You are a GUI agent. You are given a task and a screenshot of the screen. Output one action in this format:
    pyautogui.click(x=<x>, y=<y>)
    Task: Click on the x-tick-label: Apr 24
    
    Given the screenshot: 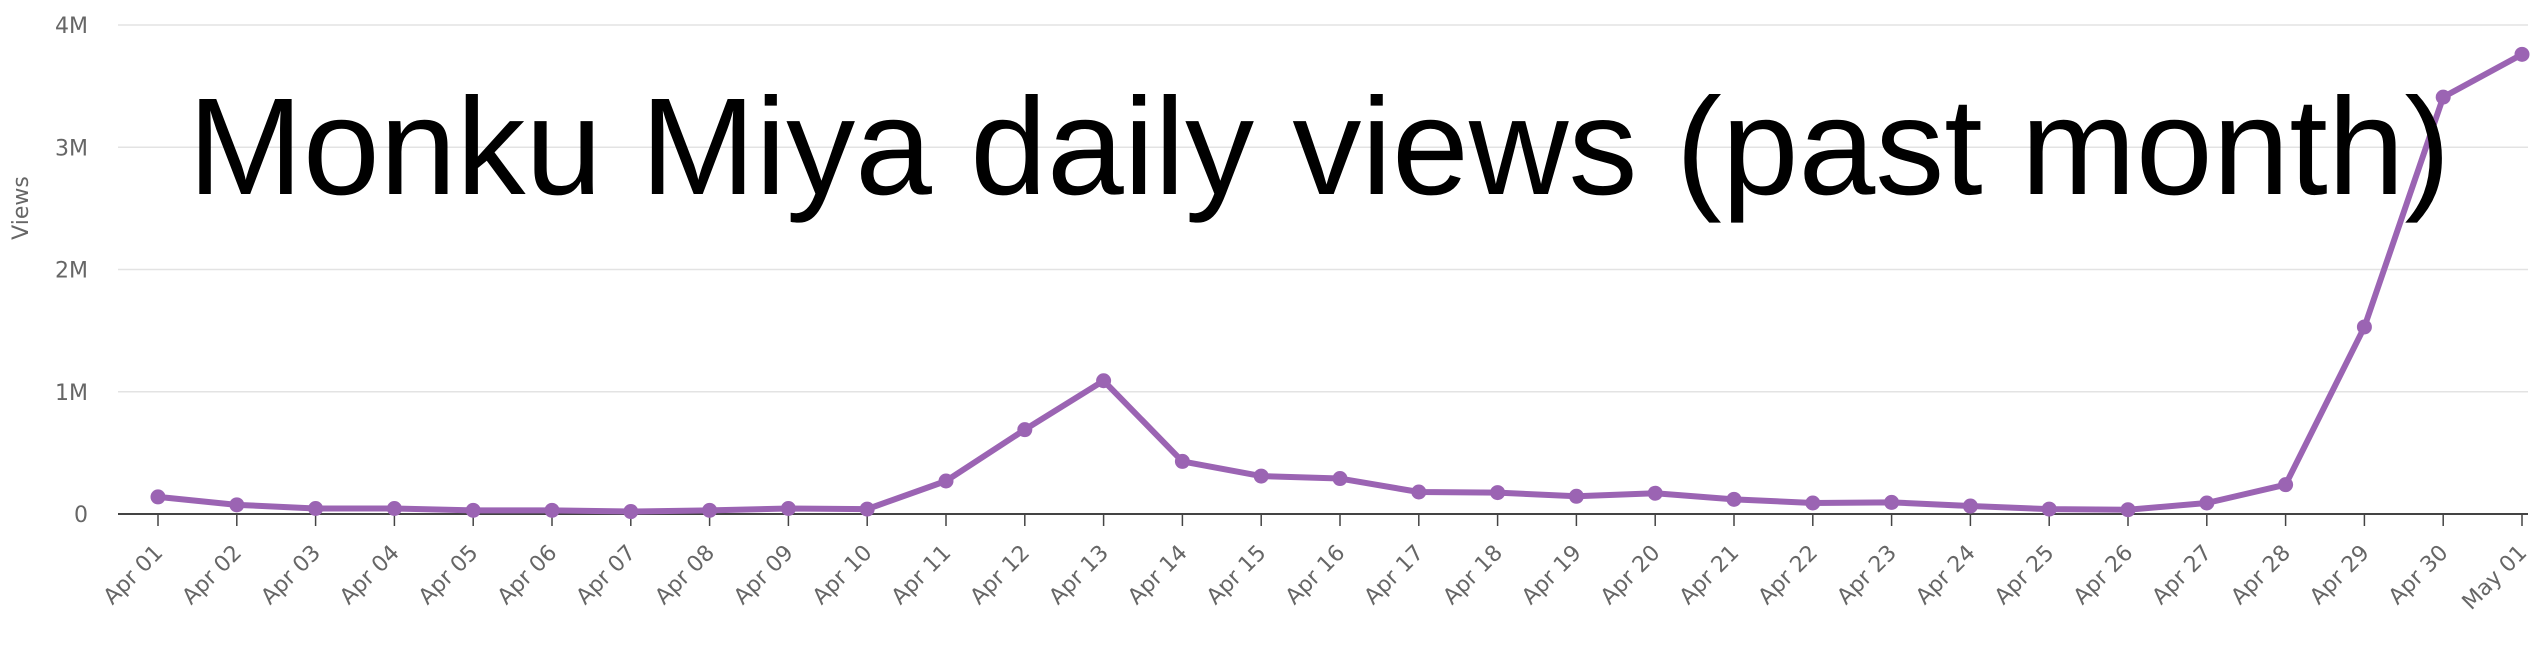 What is the action you would take?
    pyautogui.click(x=1945, y=575)
    